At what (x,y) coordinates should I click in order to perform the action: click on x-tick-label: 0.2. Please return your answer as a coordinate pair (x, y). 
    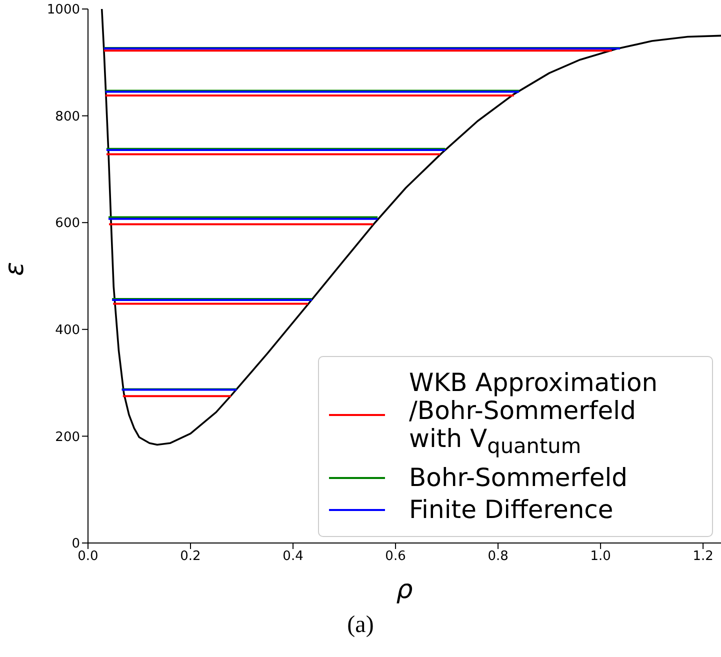
    Looking at the image, I should click on (190, 556).